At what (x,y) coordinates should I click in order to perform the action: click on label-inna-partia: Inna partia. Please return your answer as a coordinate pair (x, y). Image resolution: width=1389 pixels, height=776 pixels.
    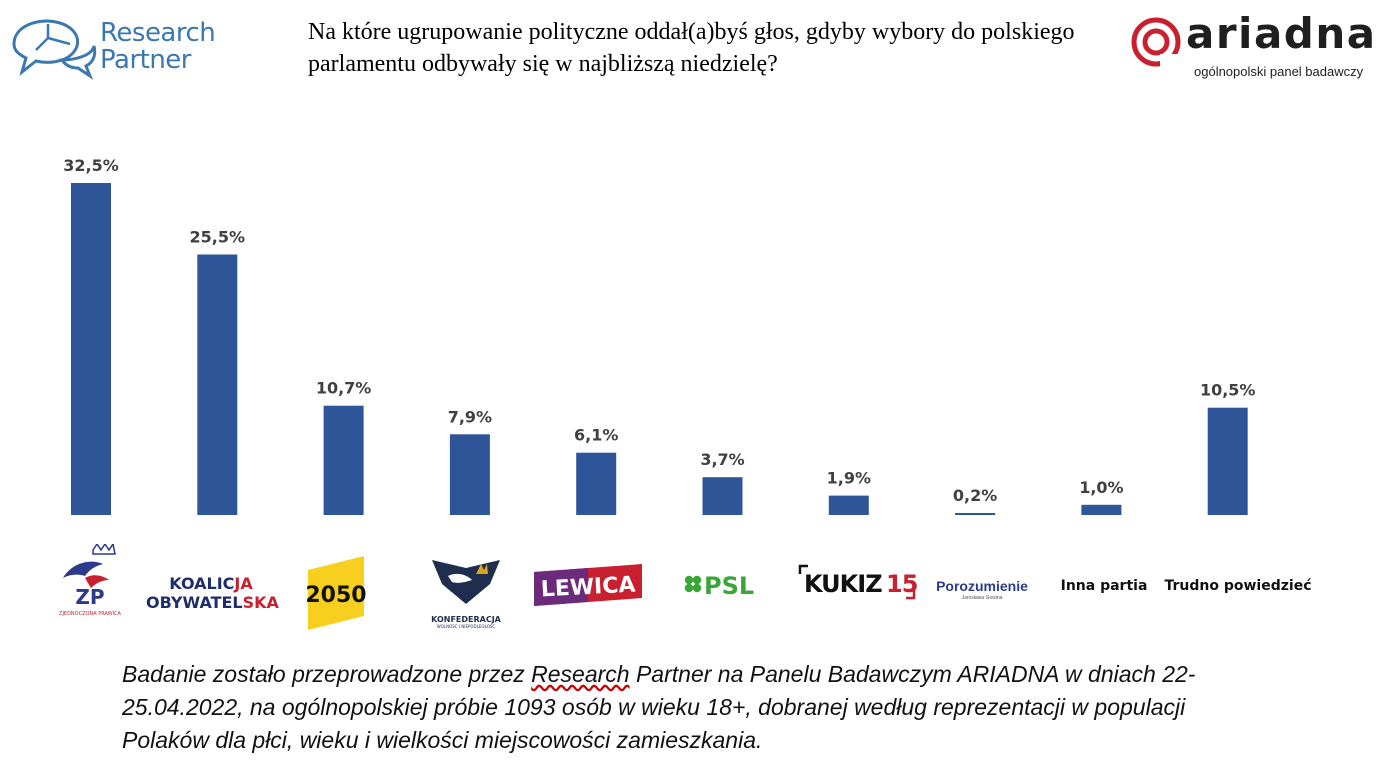
    Looking at the image, I should click on (1104, 586).